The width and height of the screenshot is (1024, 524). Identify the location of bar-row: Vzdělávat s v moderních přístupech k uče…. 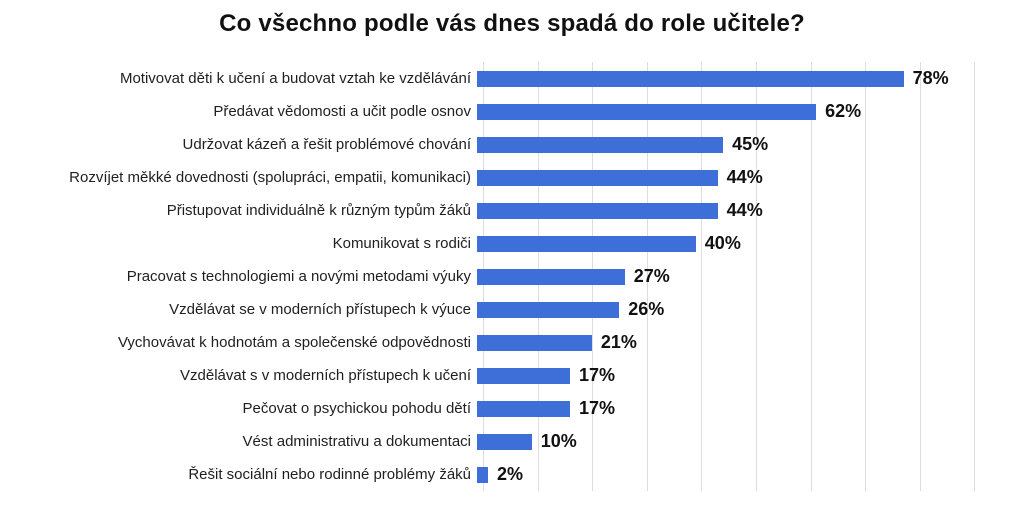
(526, 375).